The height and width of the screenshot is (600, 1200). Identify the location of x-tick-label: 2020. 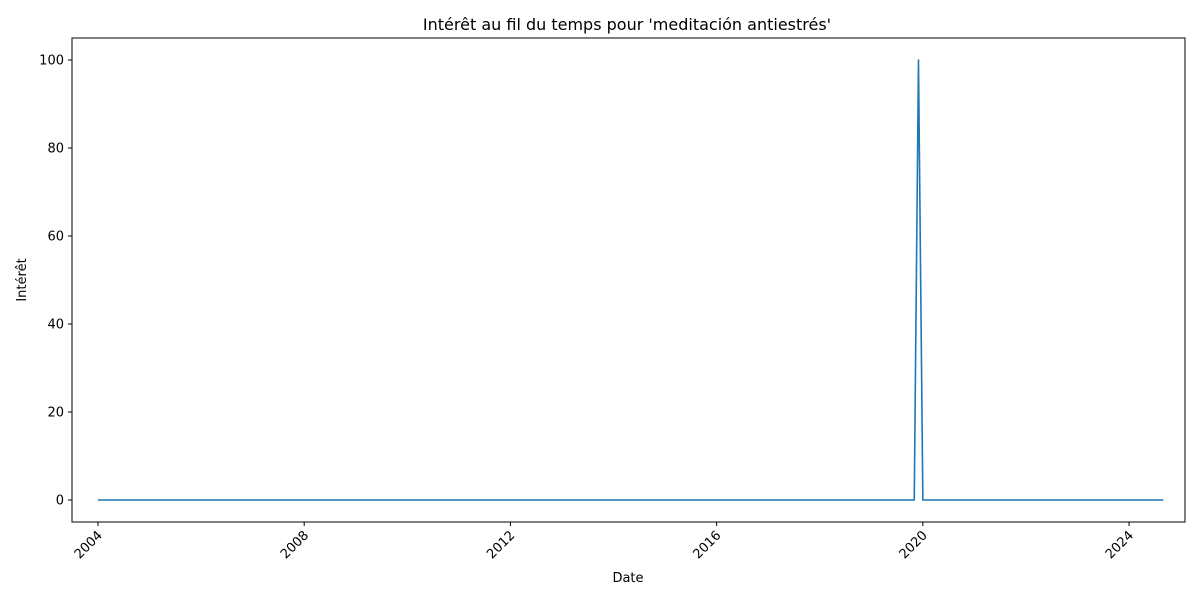
(914, 545).